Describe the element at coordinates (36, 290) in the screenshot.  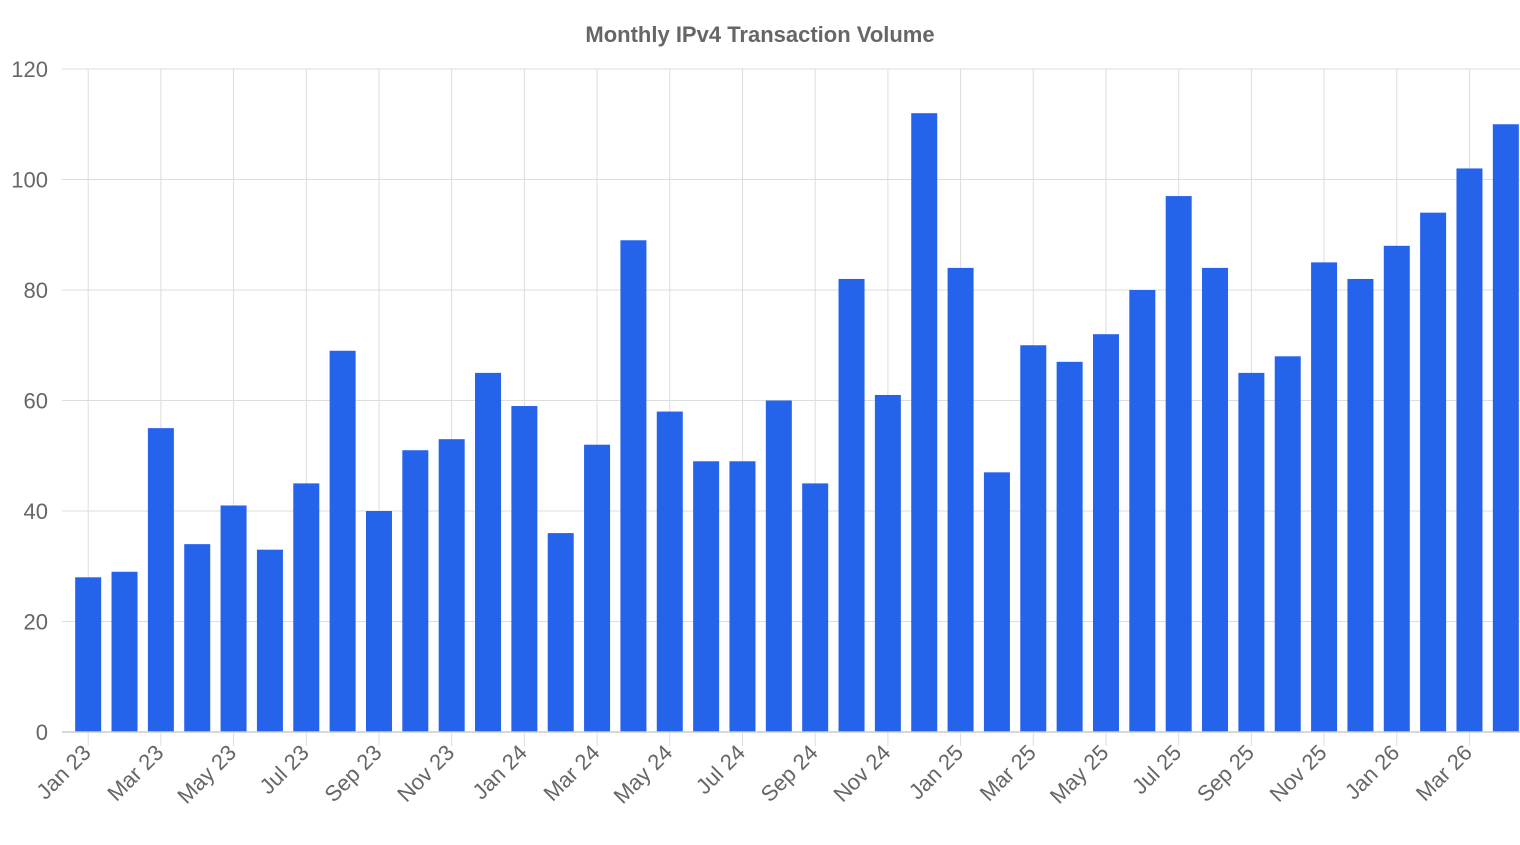
I see `y-tick-label: 80` at that location.